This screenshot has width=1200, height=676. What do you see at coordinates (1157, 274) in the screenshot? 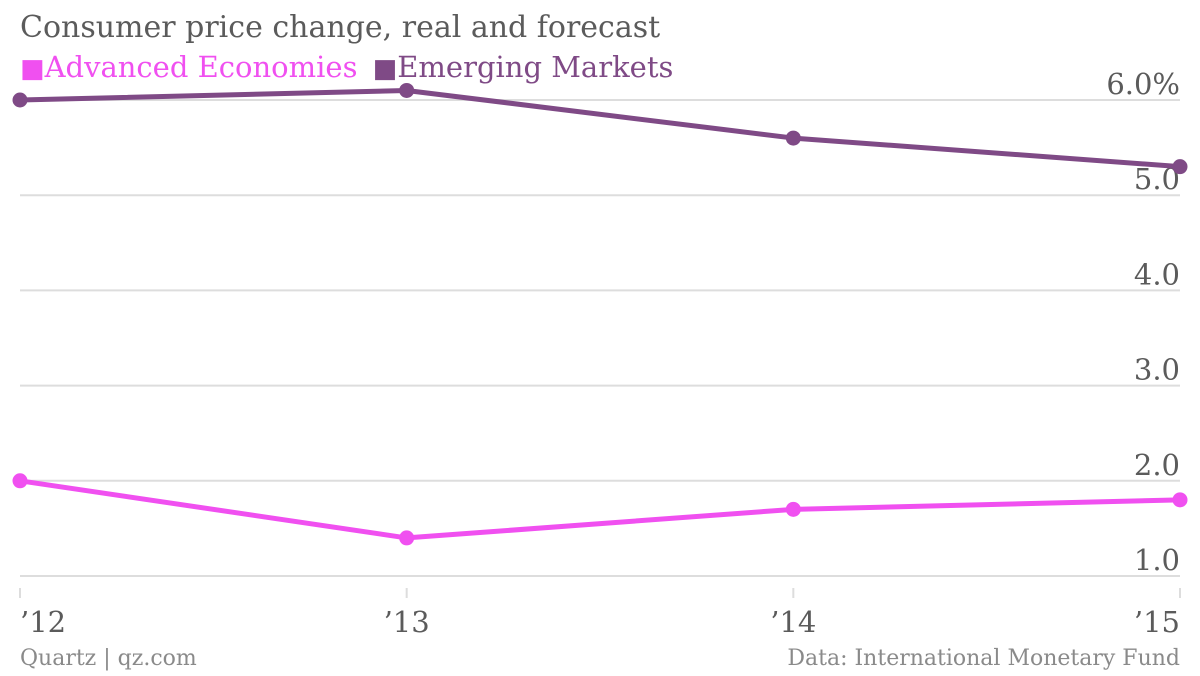
I see `y-tick-label: 4.0` at bounding box center [1157, 274].